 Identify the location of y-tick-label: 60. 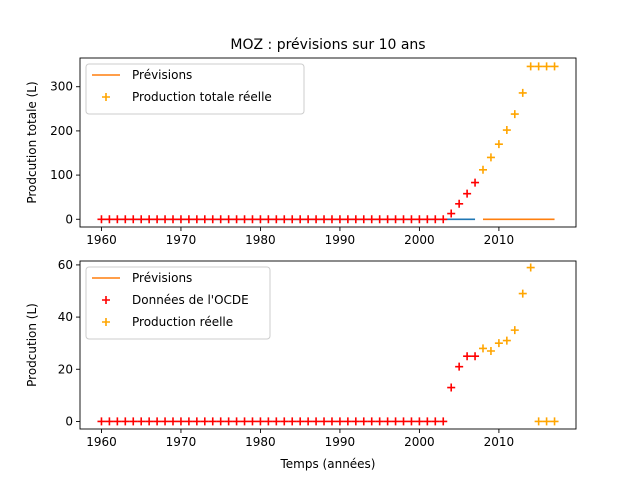
(65, 265).